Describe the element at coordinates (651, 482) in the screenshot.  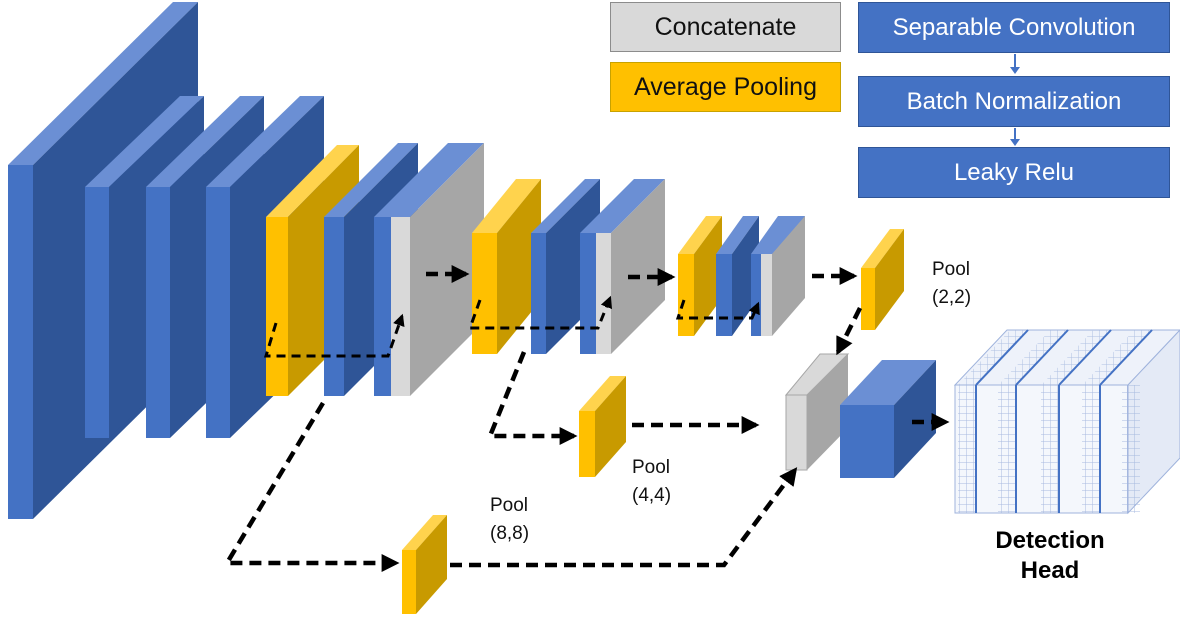
I see `pool-4x4-label: Pool (4,4)` at that location.